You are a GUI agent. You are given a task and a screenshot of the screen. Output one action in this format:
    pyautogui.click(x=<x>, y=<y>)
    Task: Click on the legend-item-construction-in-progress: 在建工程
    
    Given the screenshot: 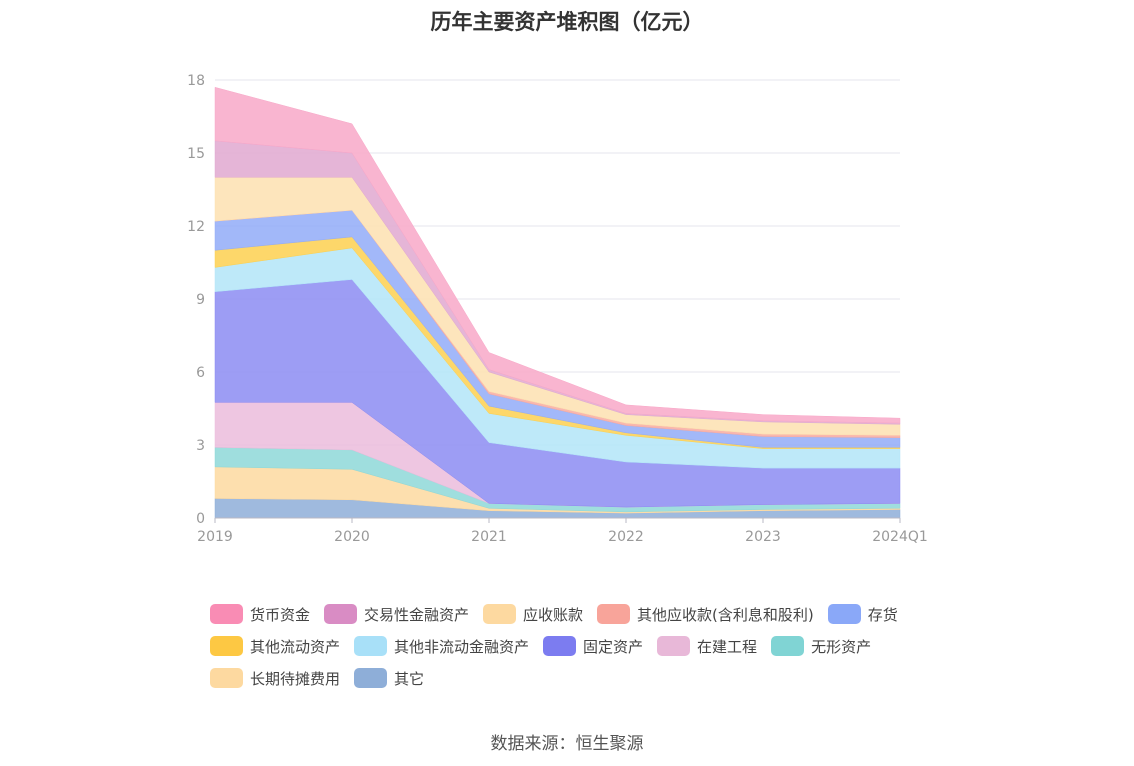 What is the action you would take?
    pyautogui.click(x=707, y=646)
    